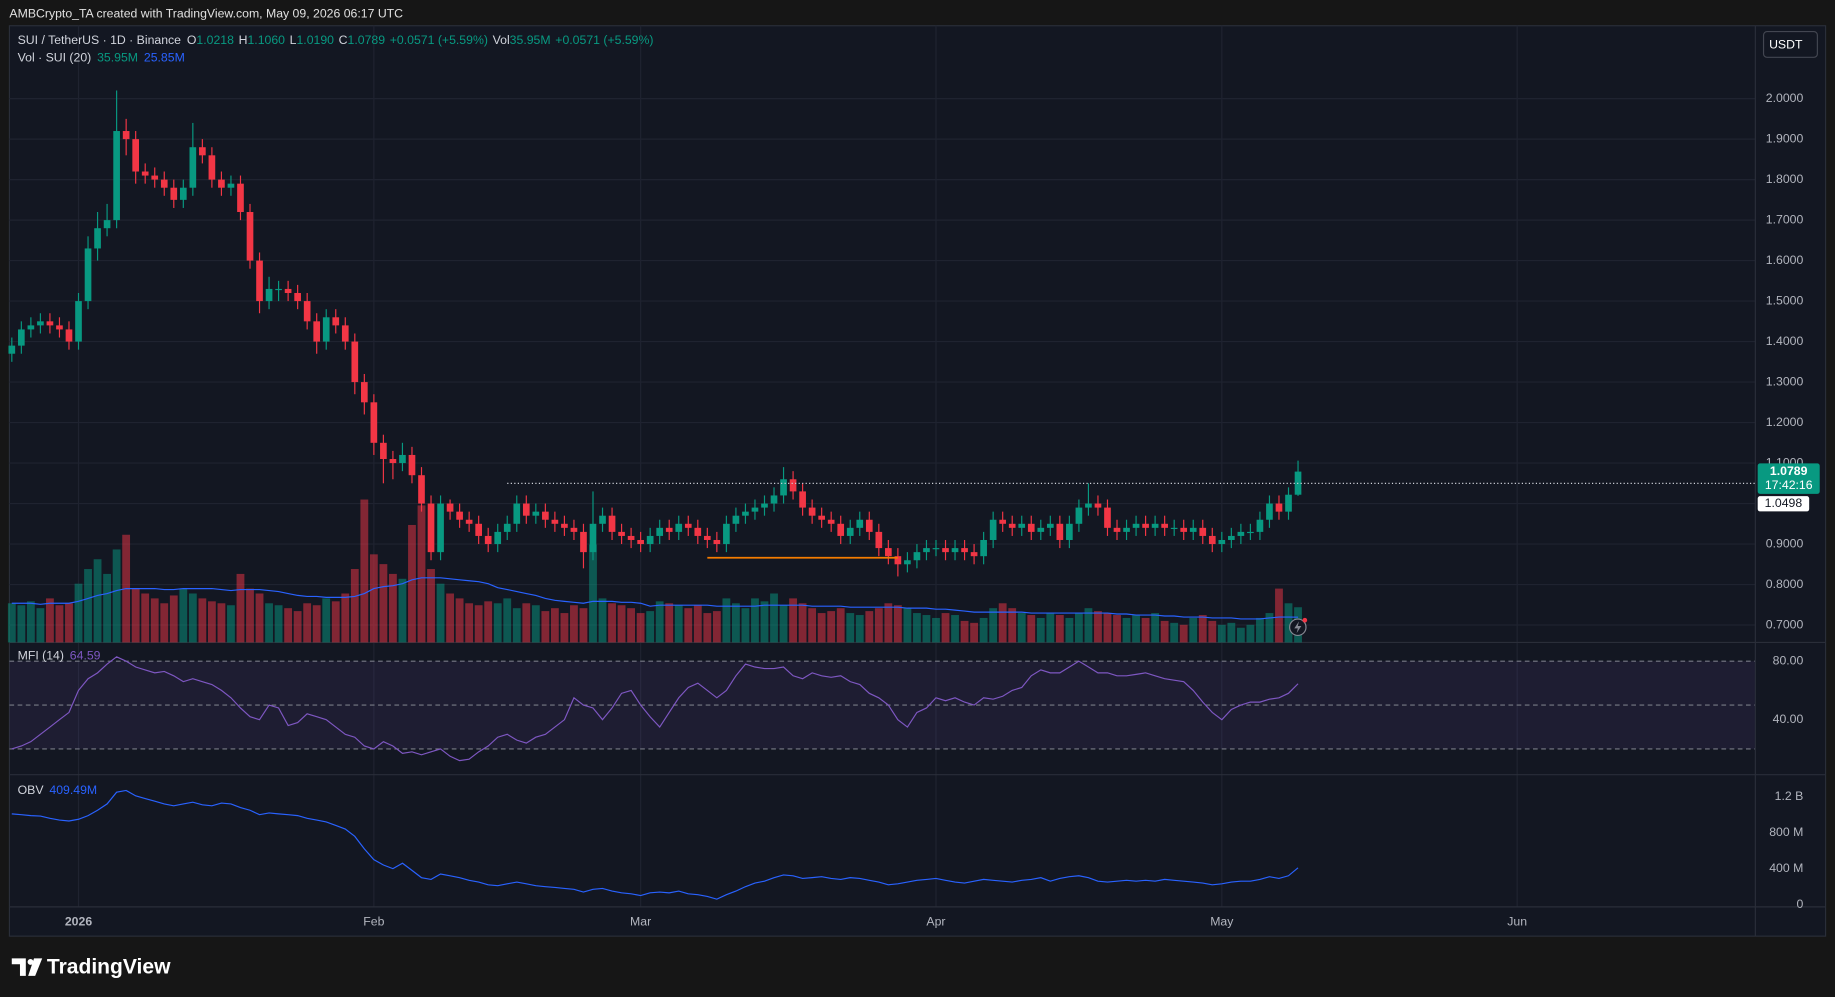  Describe the element at coordinates (85, 656) in the screenshot. I see `mfi-value: 64.59` at that location.